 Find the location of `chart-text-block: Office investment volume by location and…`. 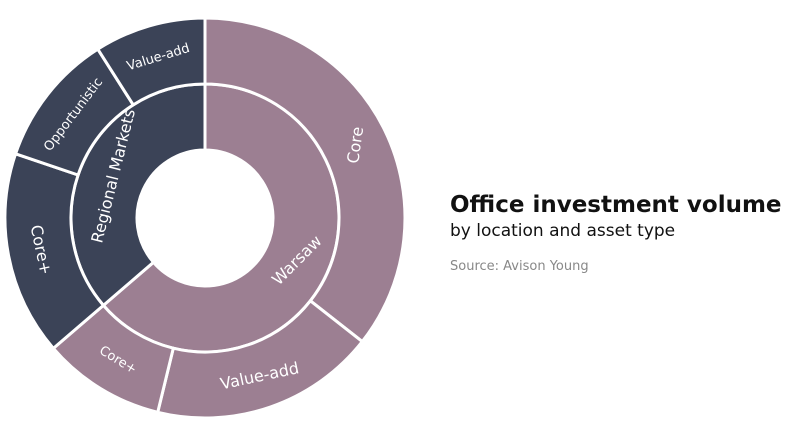

chart-text-block: Office investment volume by location and… is located at coordinates (620, 232).